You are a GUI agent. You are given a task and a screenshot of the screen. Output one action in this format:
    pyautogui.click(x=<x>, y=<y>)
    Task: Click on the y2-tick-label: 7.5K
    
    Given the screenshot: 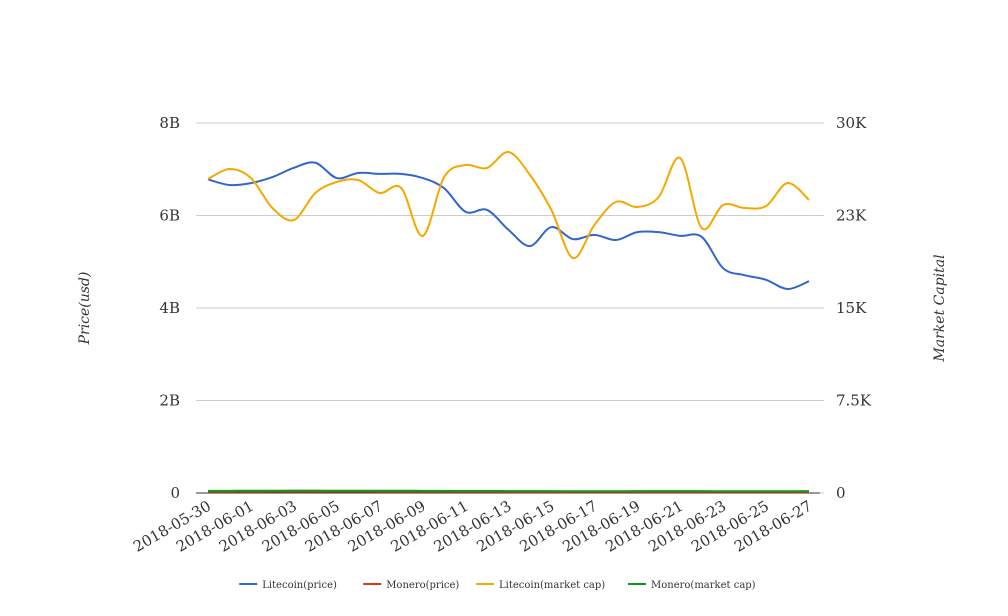 What is the action you would take?
    pyautogui.click(x=854, y=401)
    